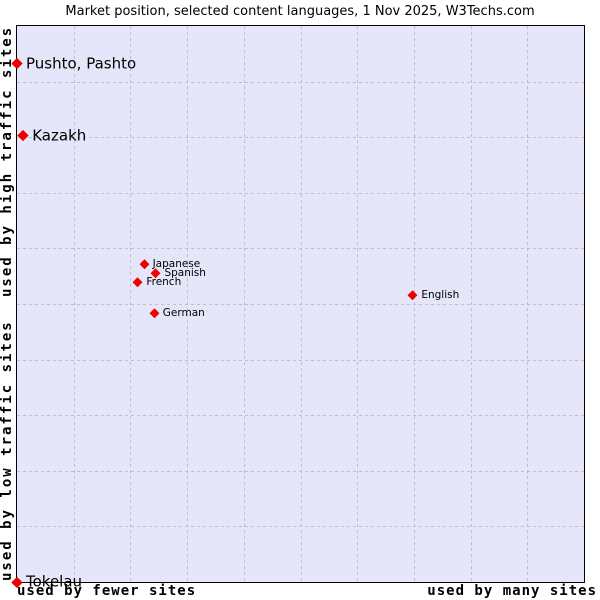 The image size is (600, 600). Describe the element at coordinates (440, 294) in the screenshot. I see `data-point-label: English` at that location.